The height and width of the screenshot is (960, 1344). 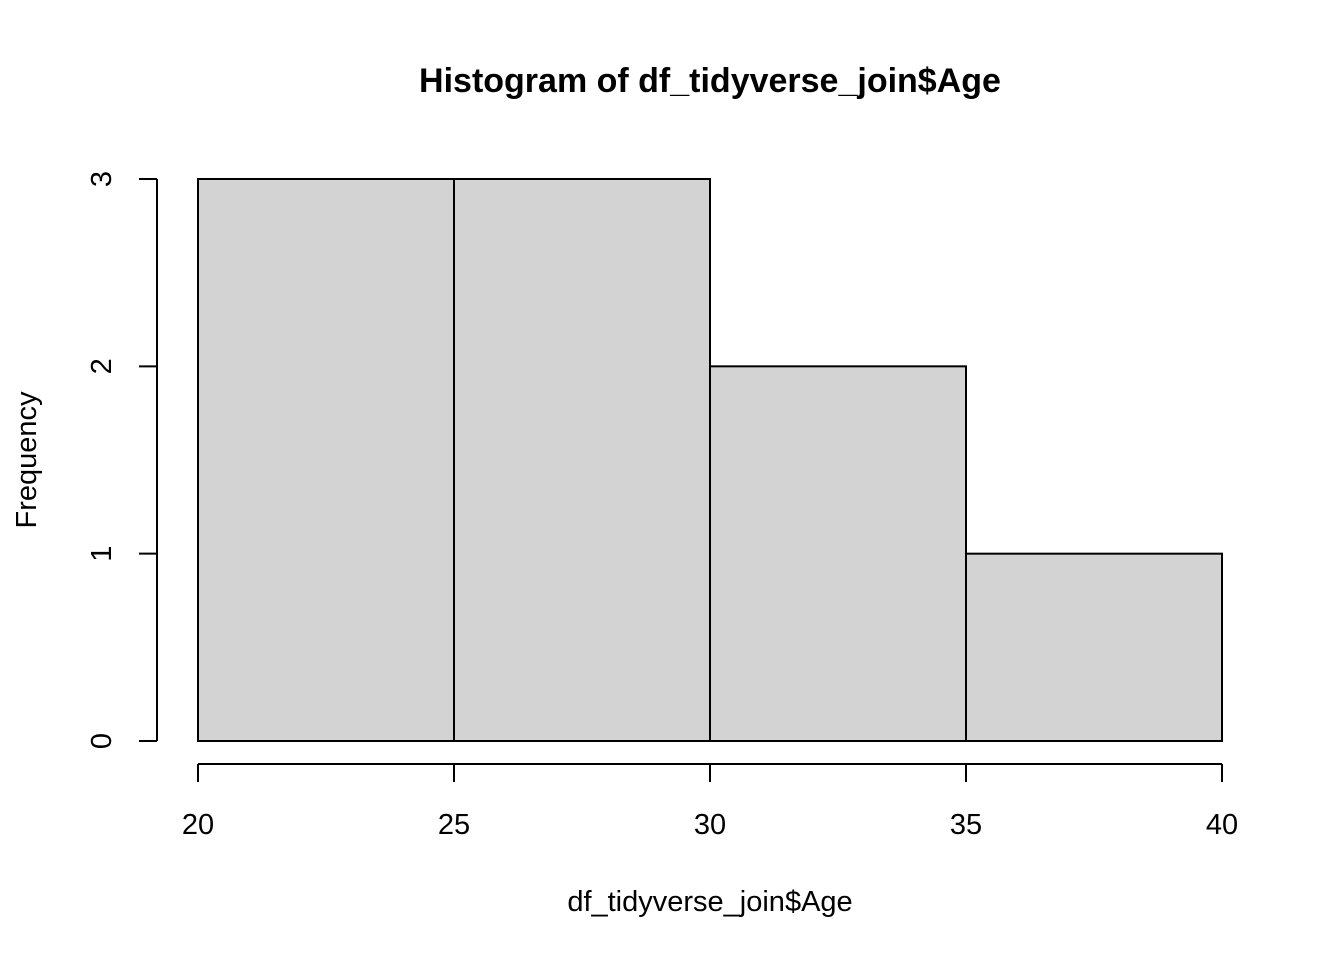 What do you see at coordinates (454, 825) in the screenshot?
I see `x-tick-label: 25` at bounding box center [454, 825].